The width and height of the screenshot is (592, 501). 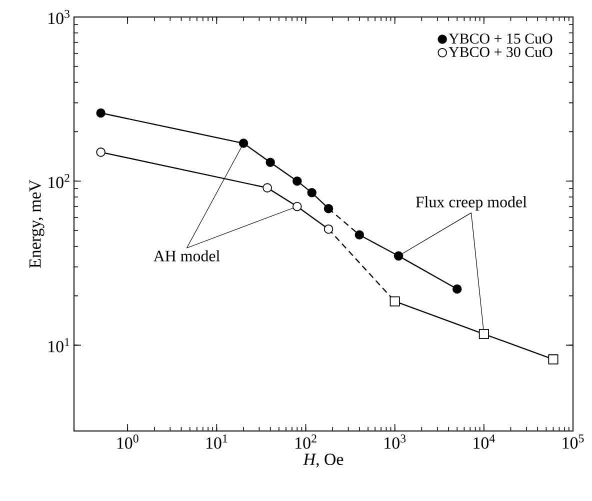 What do you see at coordinates (59, 345) in the screenshot?
I see `y-tick-label: 10$^{1}$` at bounding box center [59, 345].